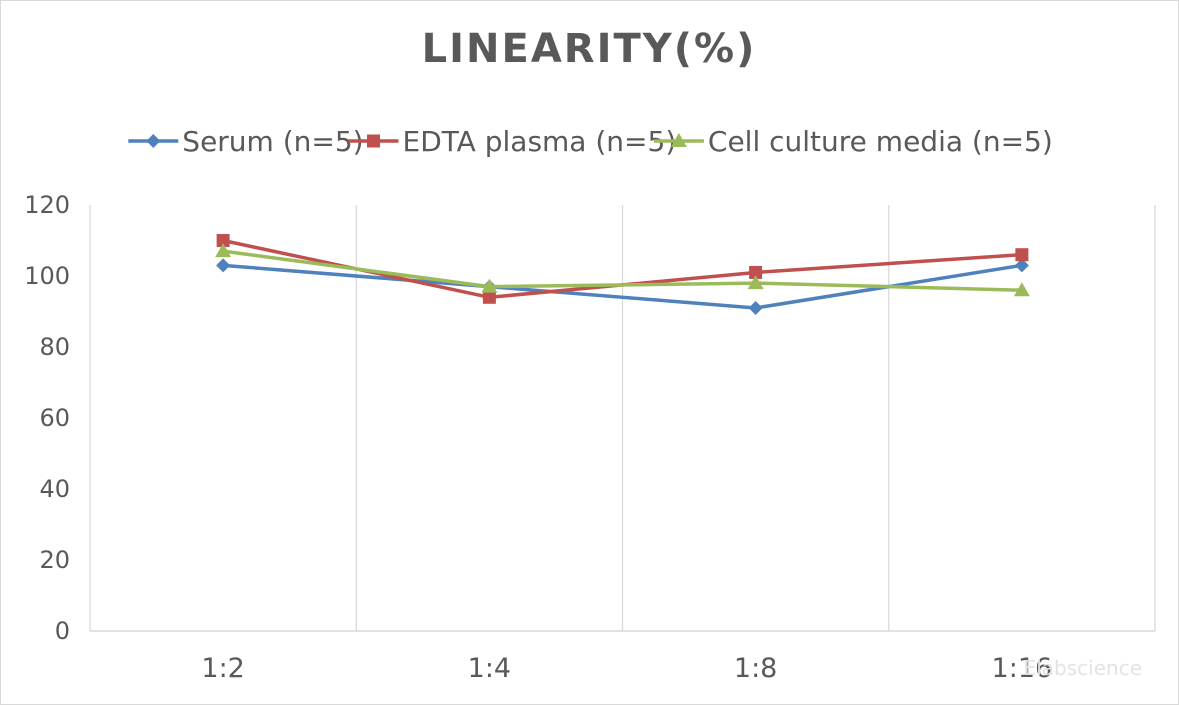 This screenshot has height=705, width=1179. Describe the element at coordinates (47, 276) in the screenshot. I see `y-tick-label: 100` at that location.